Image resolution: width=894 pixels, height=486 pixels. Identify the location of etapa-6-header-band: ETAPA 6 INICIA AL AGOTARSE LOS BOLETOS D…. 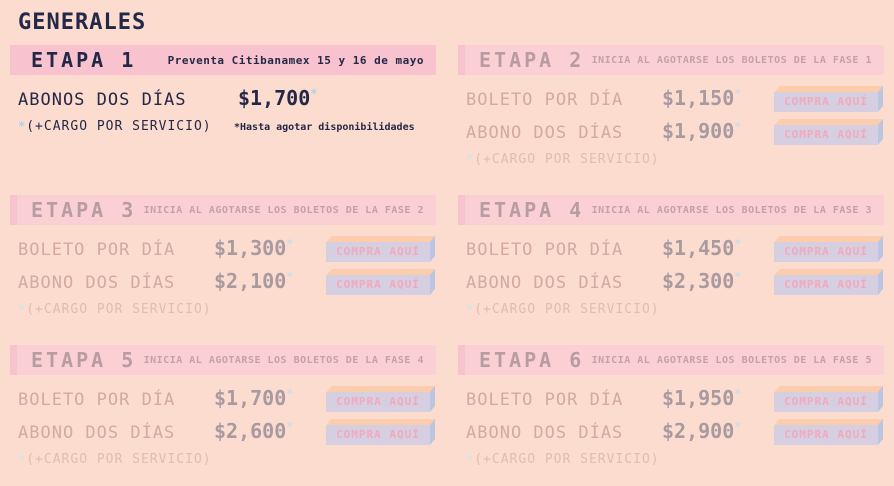
(671, 360).